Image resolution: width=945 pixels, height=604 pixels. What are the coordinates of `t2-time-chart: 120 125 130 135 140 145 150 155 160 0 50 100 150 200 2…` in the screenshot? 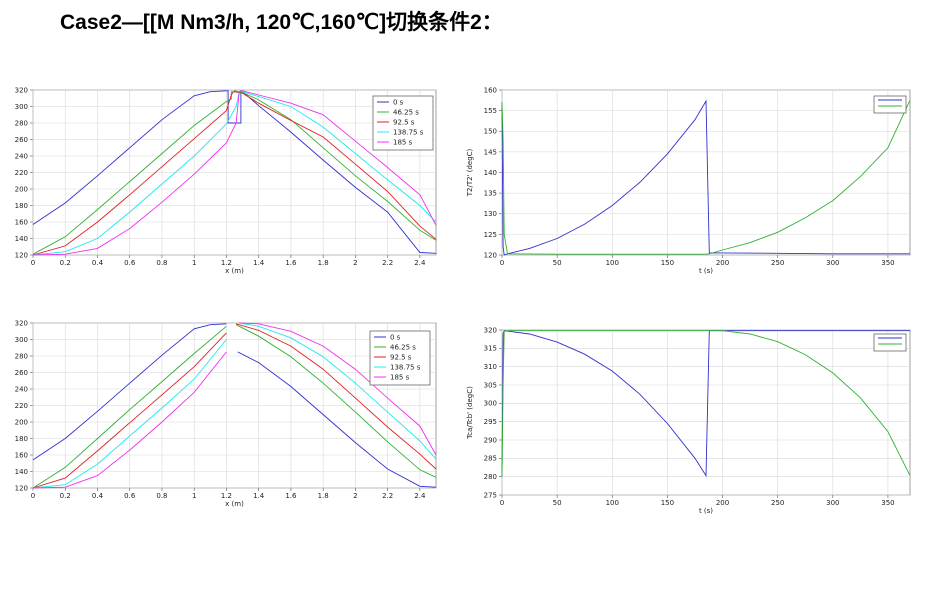 It's located at (688, 180).